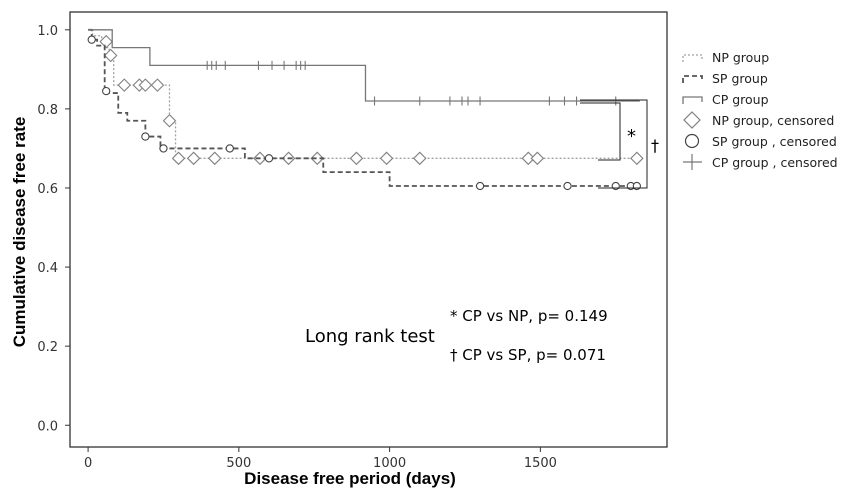 This screenshot has height=490, width=847. Describe the element at coordinates (775, 162) in the screenshot. I see `legend-label-cp-censored: CP group , censored` at that location.